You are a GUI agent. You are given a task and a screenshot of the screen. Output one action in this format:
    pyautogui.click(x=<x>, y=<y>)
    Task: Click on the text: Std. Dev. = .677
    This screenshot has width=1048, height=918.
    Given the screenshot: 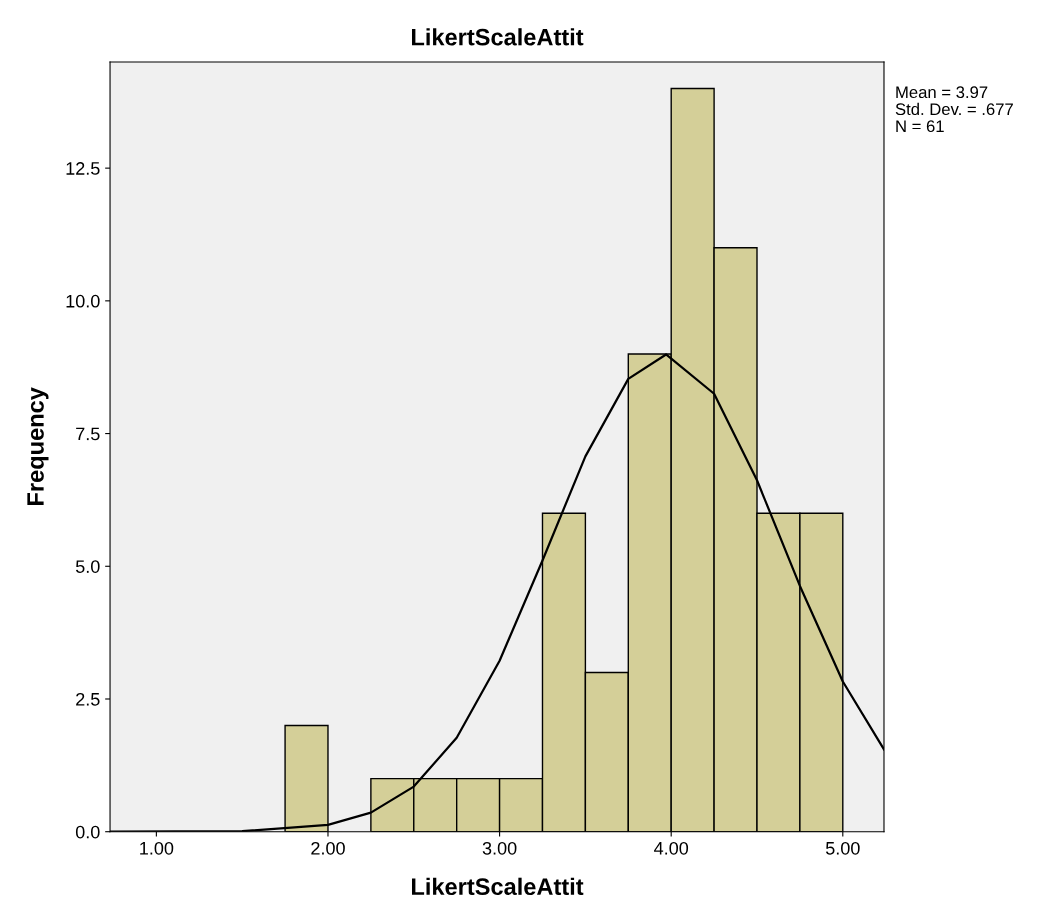 What is the action you would take?
    pyautogui.click(x=954, y=109)
    